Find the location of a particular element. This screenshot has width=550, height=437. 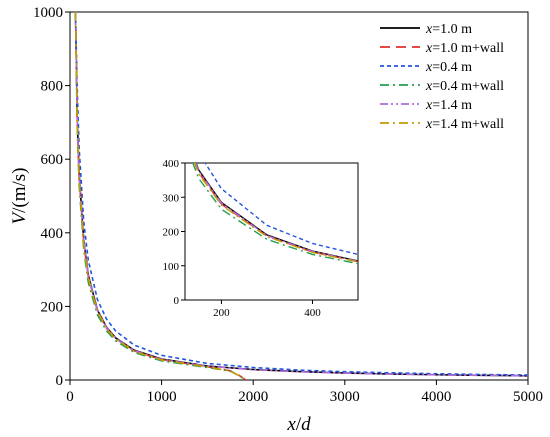

x-axis-label-part: x is located at coordinates (291, 424).